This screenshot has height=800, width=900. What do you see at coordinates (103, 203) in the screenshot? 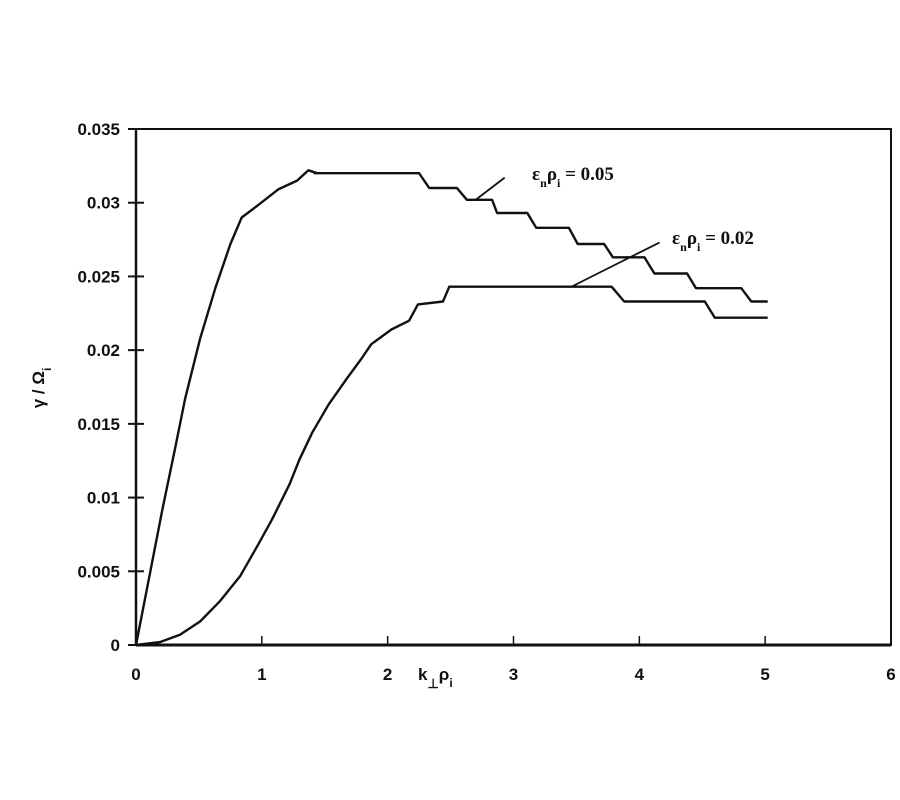
I see `y-tick-label: 0.03` at bounding box center [103, 203].